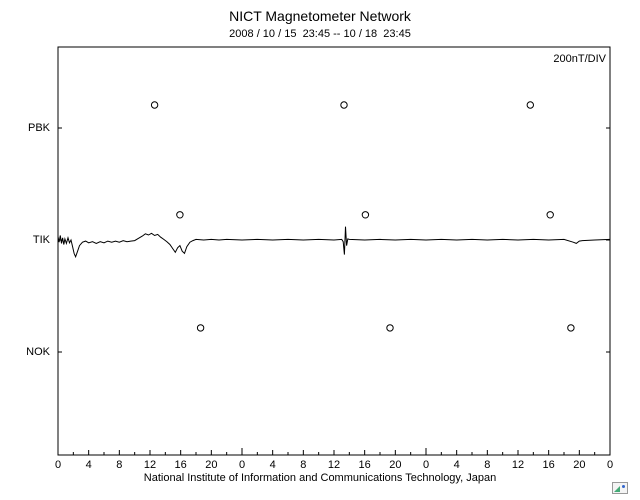 Image resolution: width=640 pixels, height=500 pixels. Describe the element at coordinates (579, 59) in the screenshot. I see `scale-per-division-label: 200nT/DIV` at that location.